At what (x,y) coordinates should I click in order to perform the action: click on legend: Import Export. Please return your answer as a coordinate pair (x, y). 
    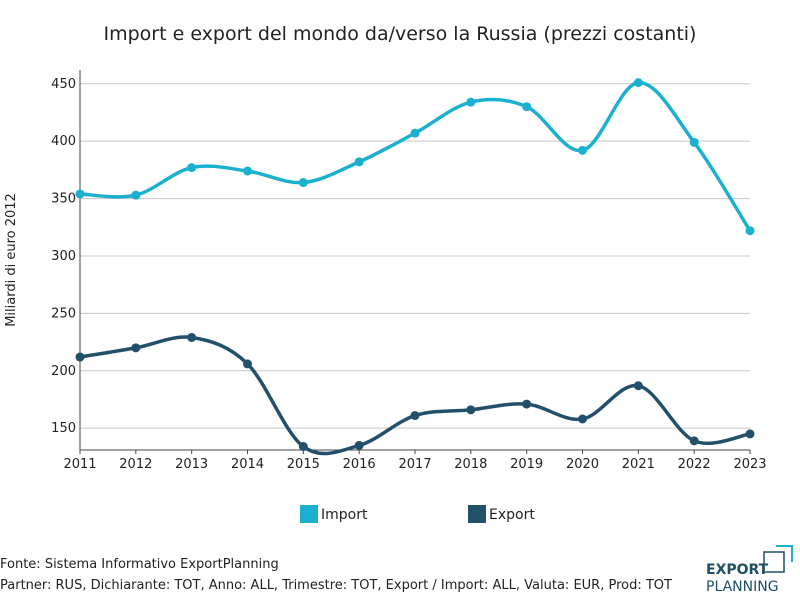
    Looking at the image, I should click on (417, 514).